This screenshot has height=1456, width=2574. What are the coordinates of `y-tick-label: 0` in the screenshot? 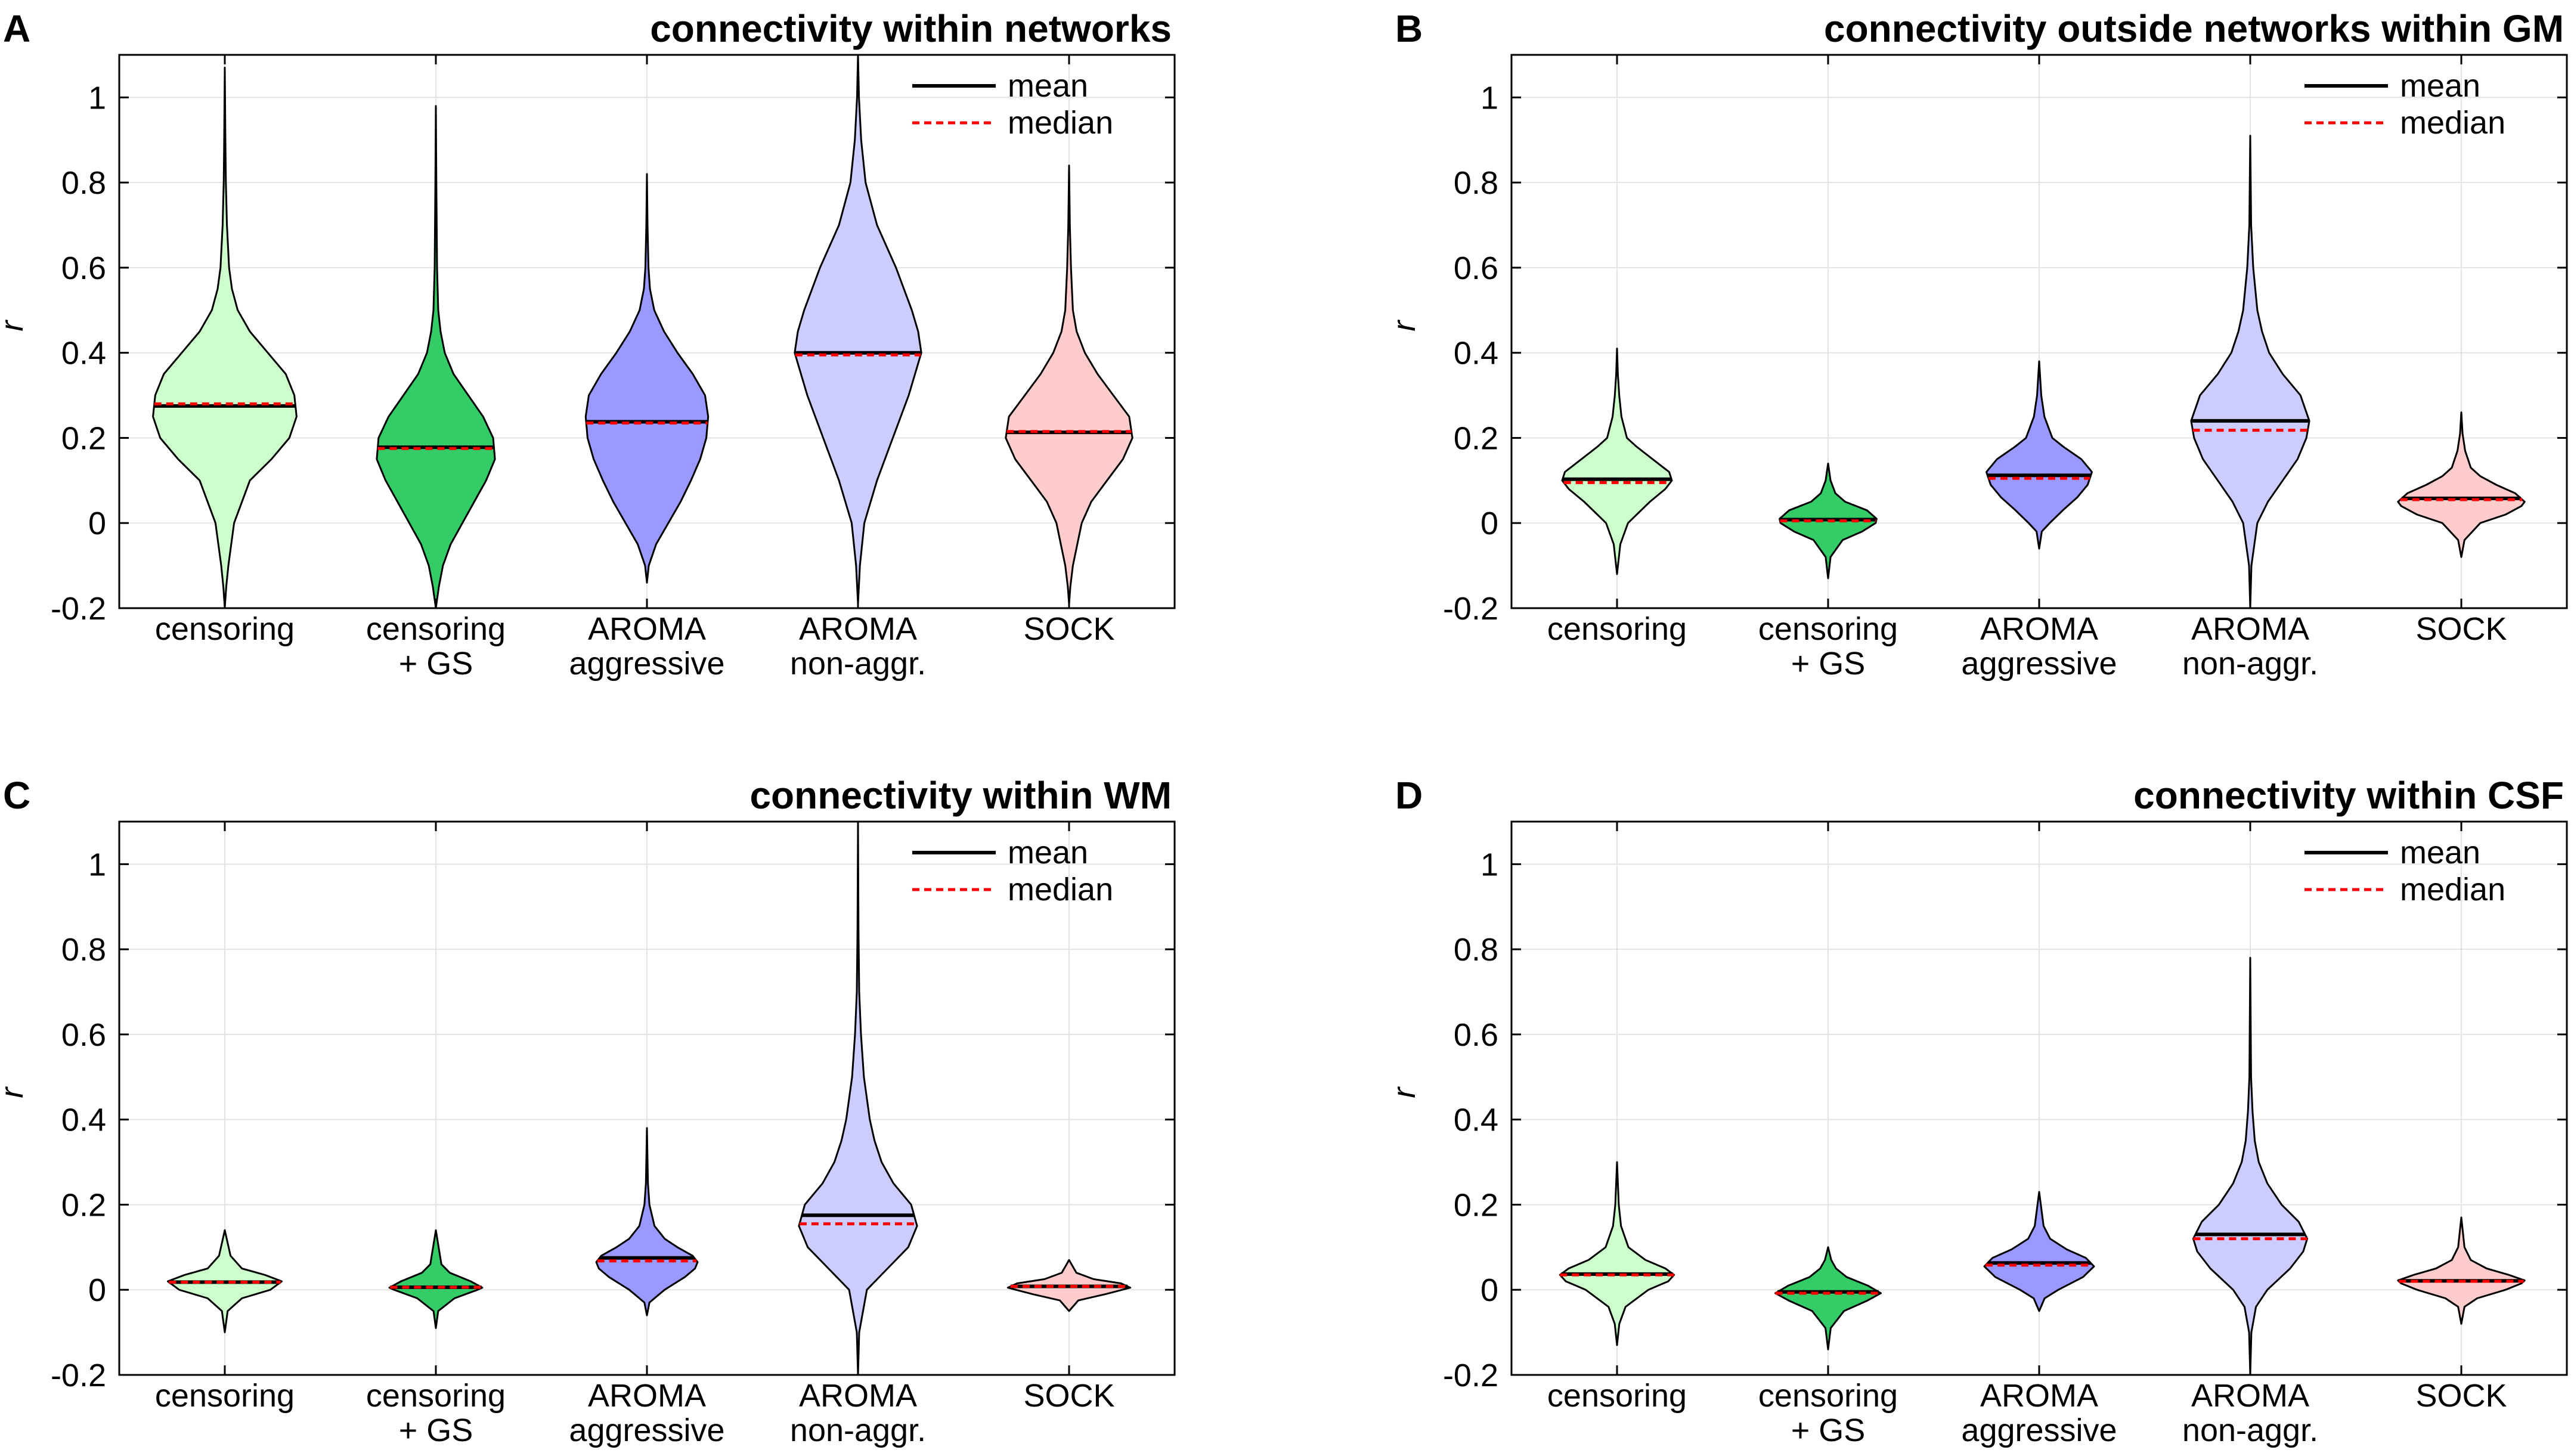 It's located at (97, 1290).